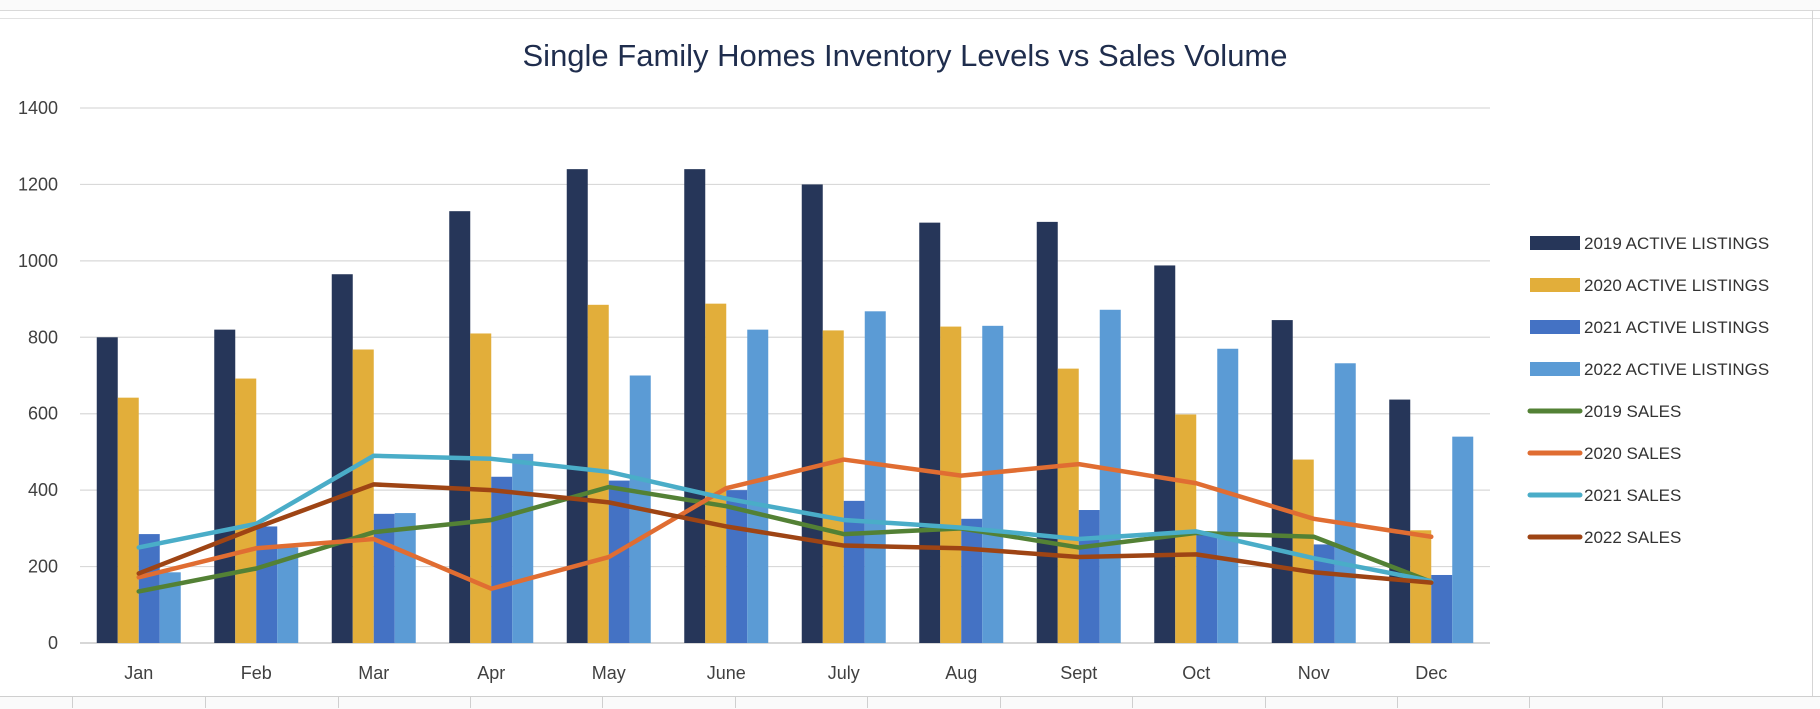  I want to click on bar-2020-active-listings-oct, so click(1186, 528).